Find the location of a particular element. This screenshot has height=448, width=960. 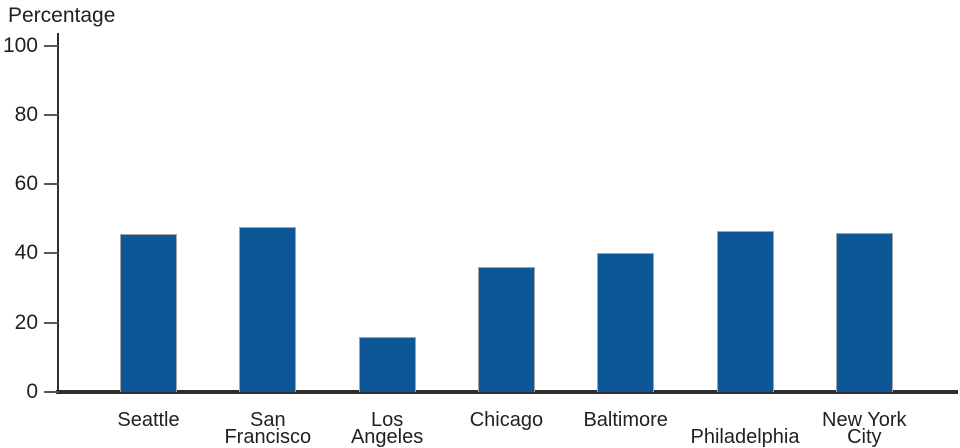

x-label-line: San is located at coordinates (268, 420).